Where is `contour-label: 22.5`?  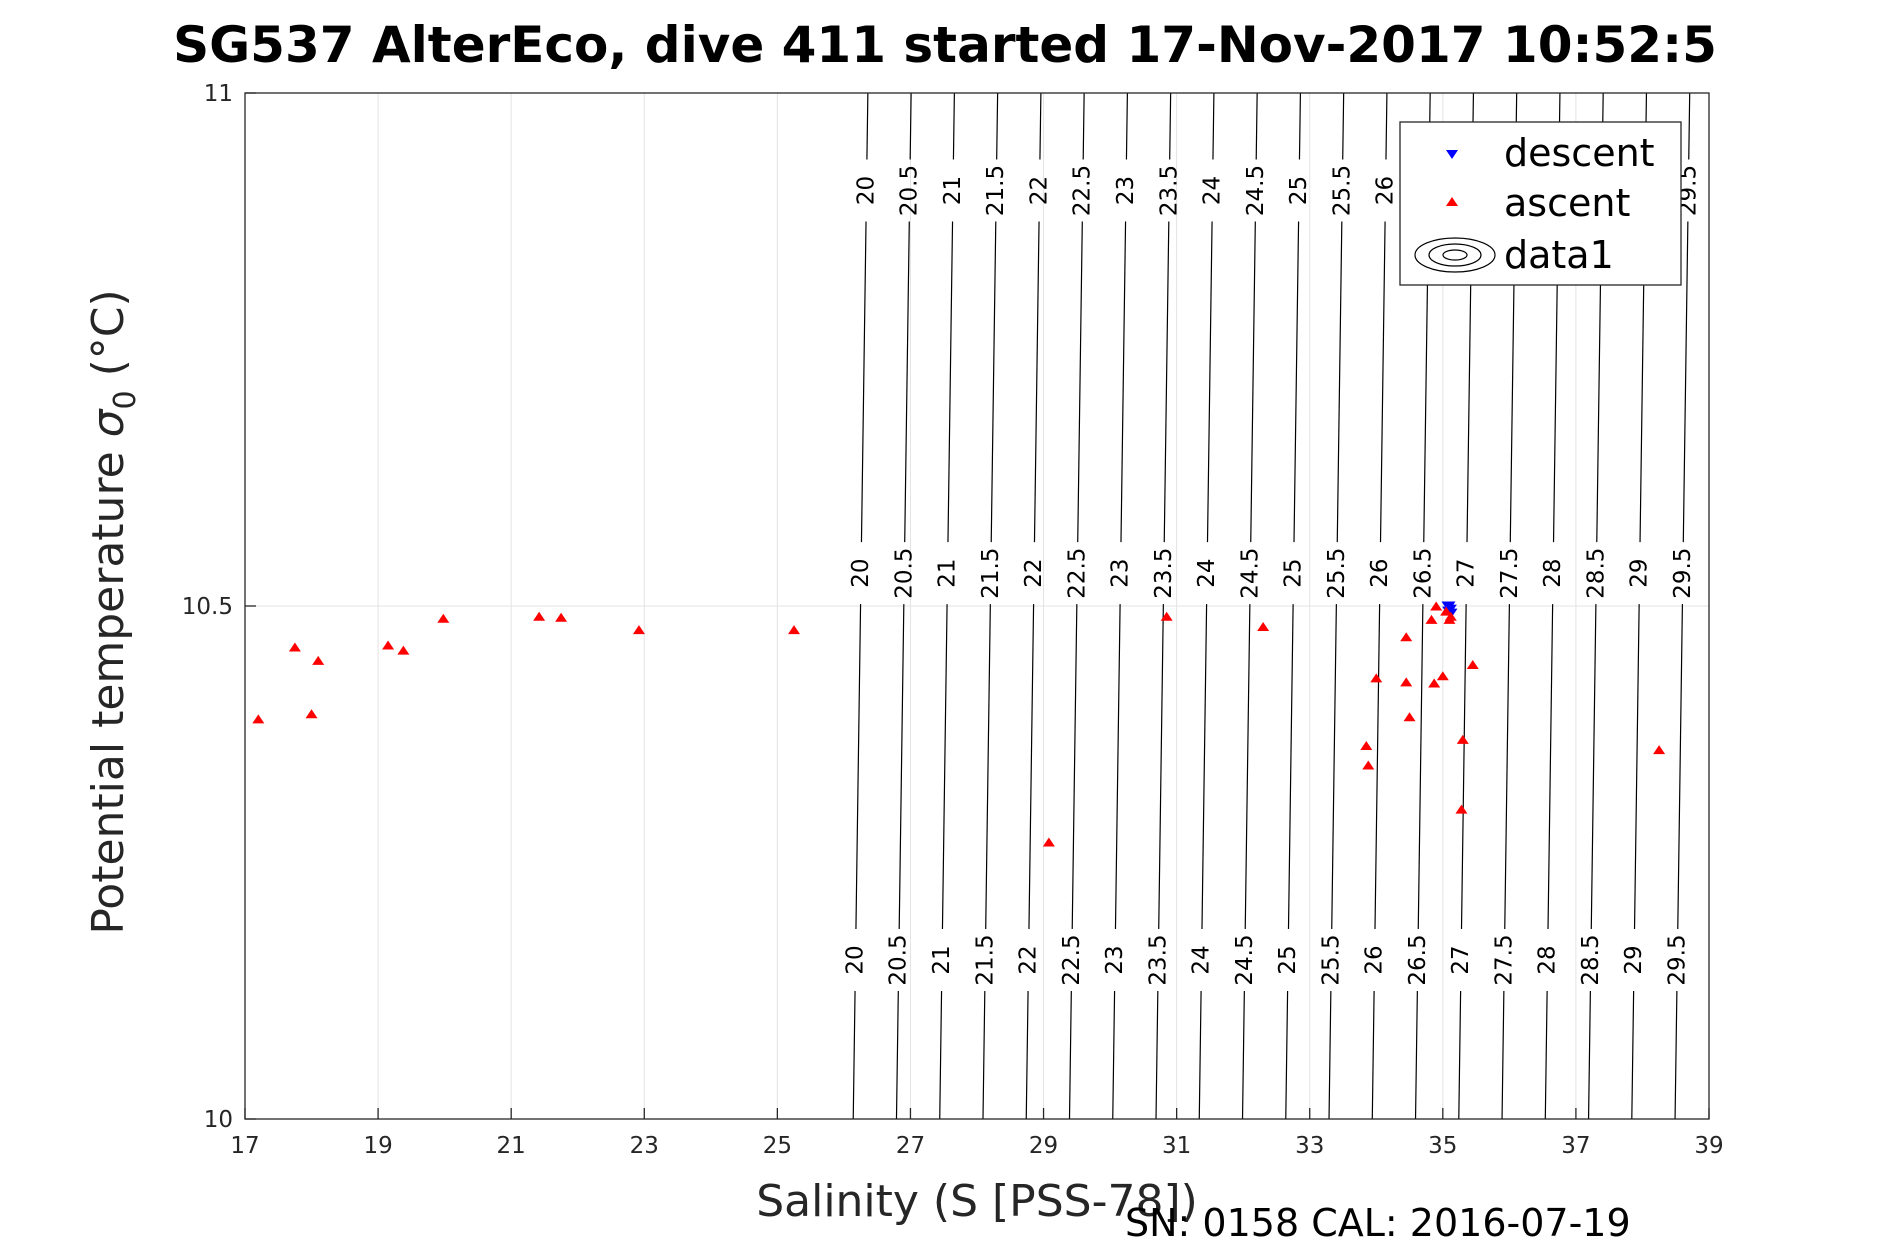
contour-label: 22.5 is located at coordinates (1077, 573).